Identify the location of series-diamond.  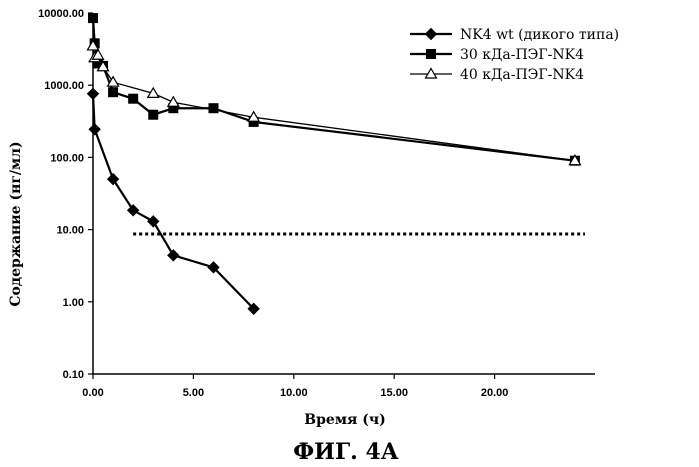
(173, 201).